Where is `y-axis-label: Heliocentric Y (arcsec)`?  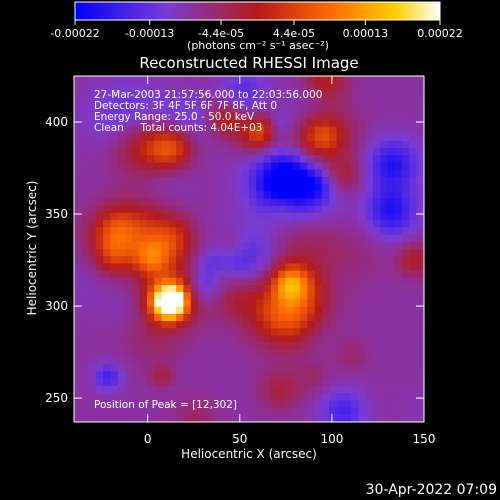 y-axis-label: Heliocentric Y (arcsec) is located at coordinates (32, 248).